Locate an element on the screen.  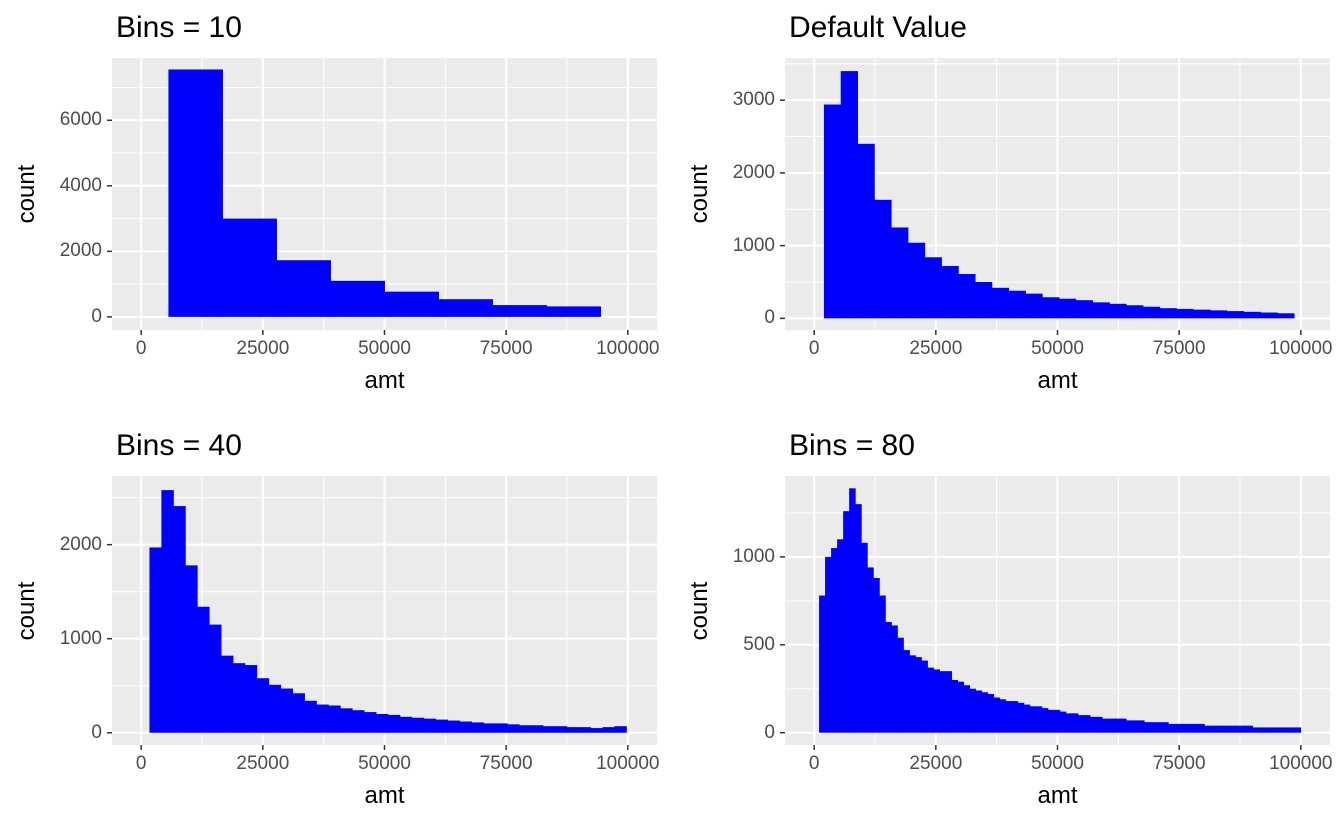
chart-title: Bins = 80 is located at coordinates (852, 445).